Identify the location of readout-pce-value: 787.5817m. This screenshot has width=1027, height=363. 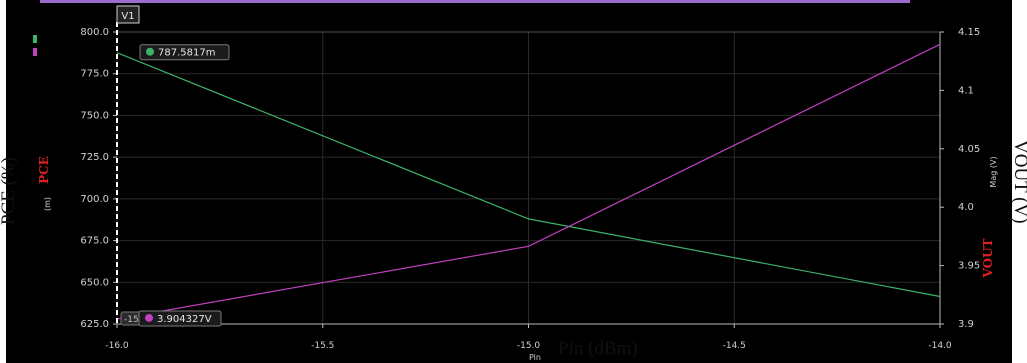
(186, 53).